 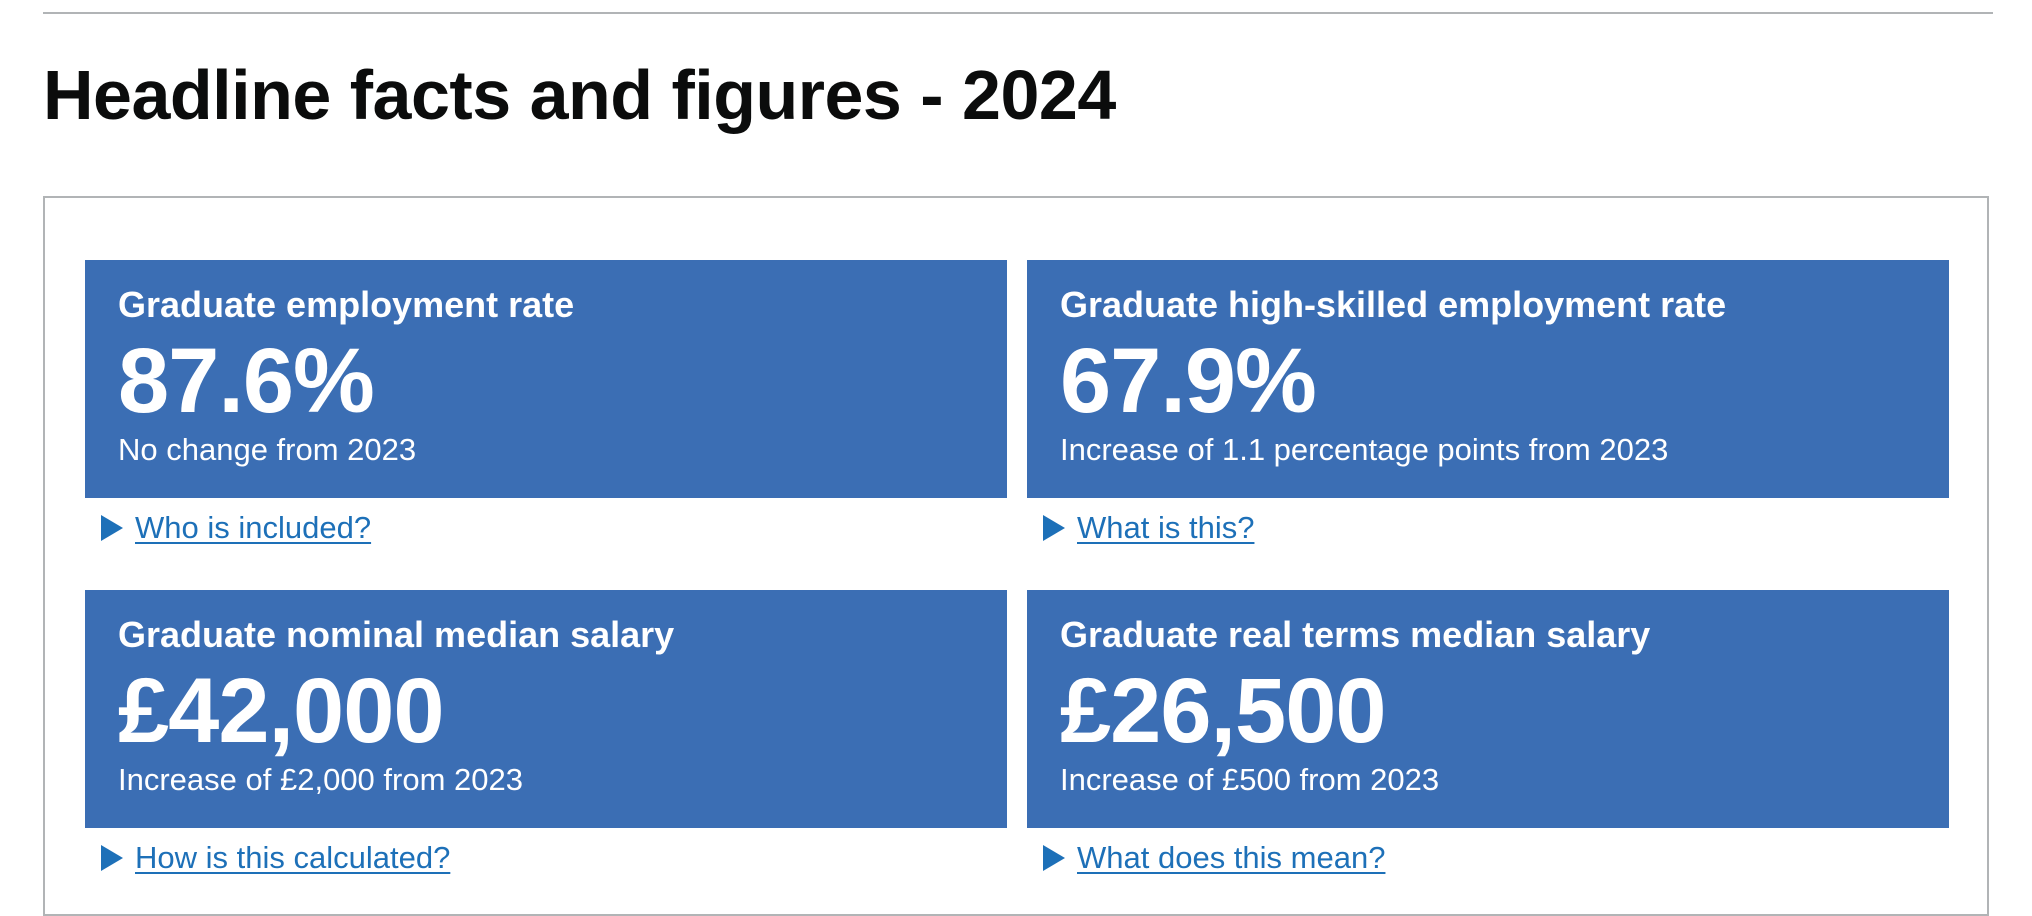 I want to click on stat-change: Increase of £2,000 from 2023, so click(x=320, y=779).